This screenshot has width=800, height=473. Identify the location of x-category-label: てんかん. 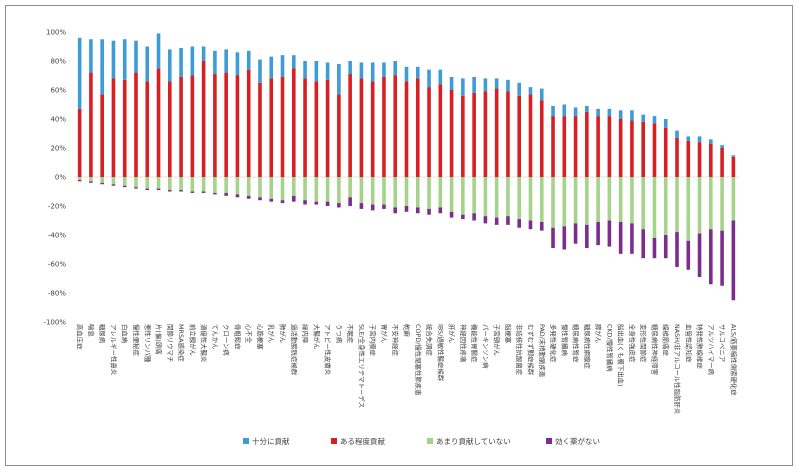
(215, 337).